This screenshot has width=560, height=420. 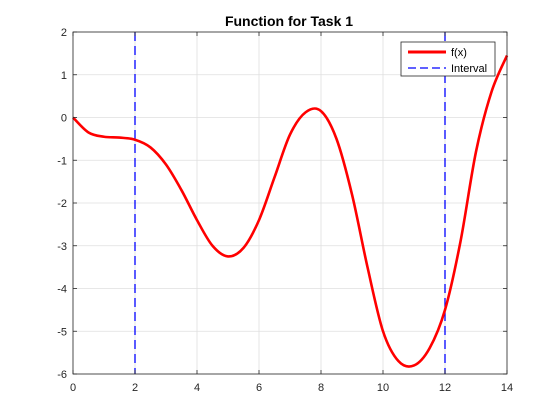 What do you see at coordinates (459, 53) in the screenshot?
I see `legend-label-fx: f(x)` at bounding box center [459, 53].